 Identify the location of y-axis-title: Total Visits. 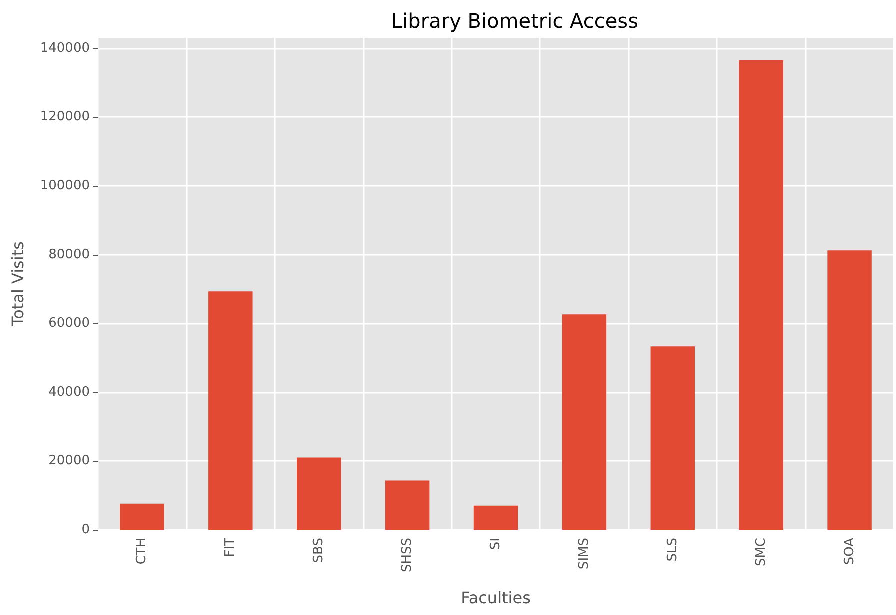
(18, 285).